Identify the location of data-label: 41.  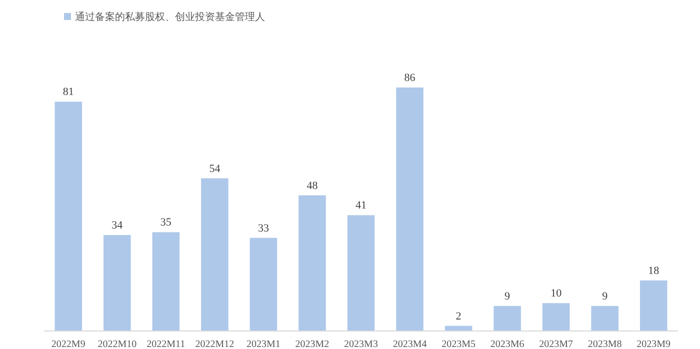
(361, 206).